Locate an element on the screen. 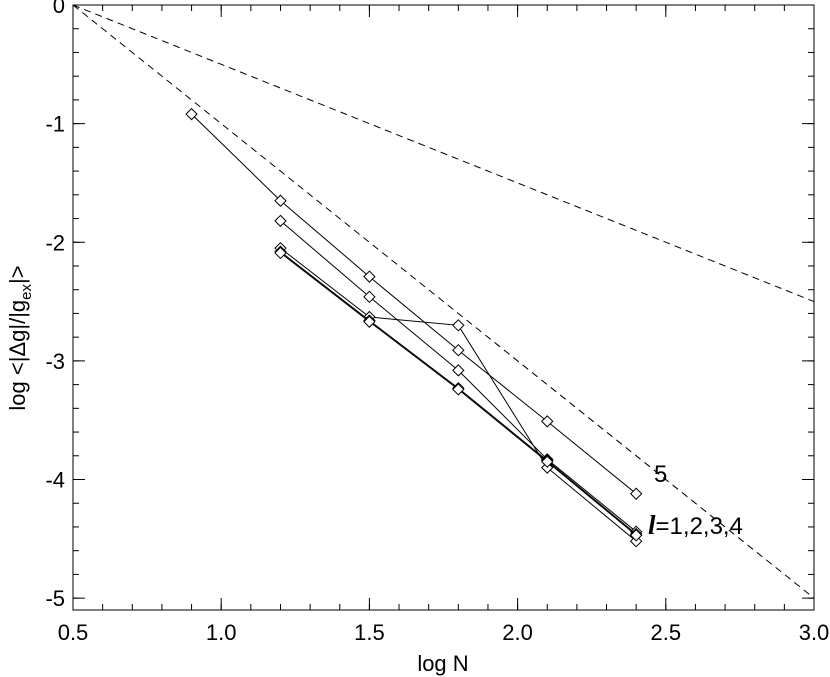 This screenshot has width=830, height=677. y-tick-label: -5 is located at coordinates (55, 598).